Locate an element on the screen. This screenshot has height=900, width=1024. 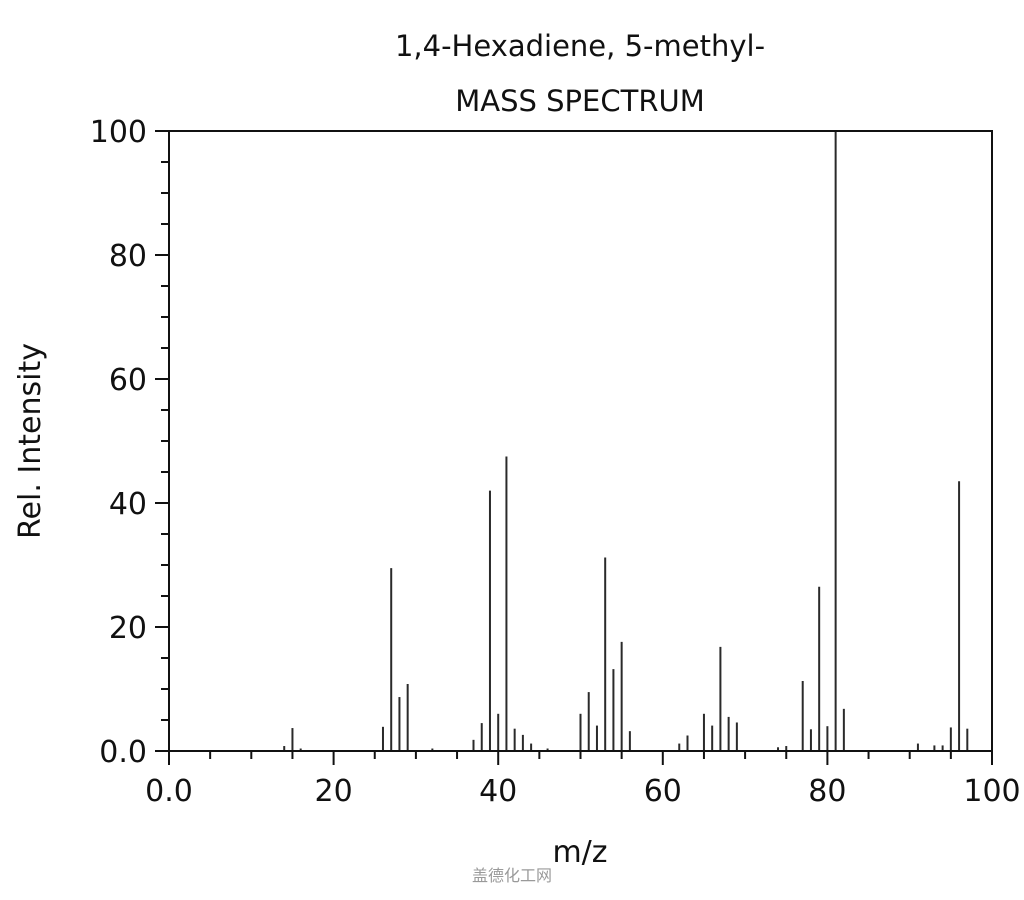
y-tick-label: 40 is located at coordinates (128, 504).